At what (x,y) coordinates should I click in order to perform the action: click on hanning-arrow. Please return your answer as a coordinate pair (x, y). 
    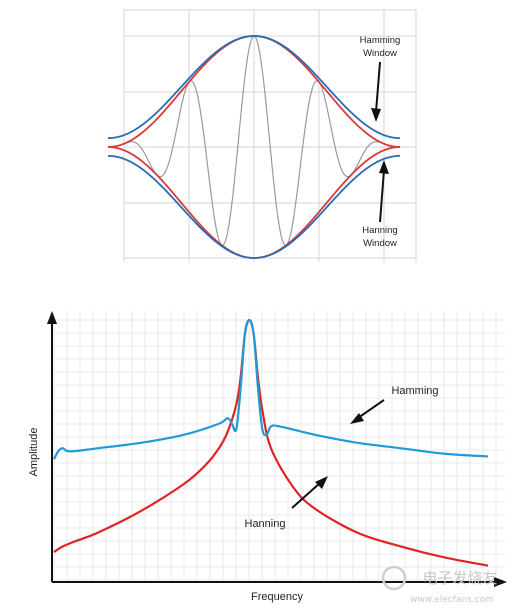
    Looking at the image, I should click on (309, 492).